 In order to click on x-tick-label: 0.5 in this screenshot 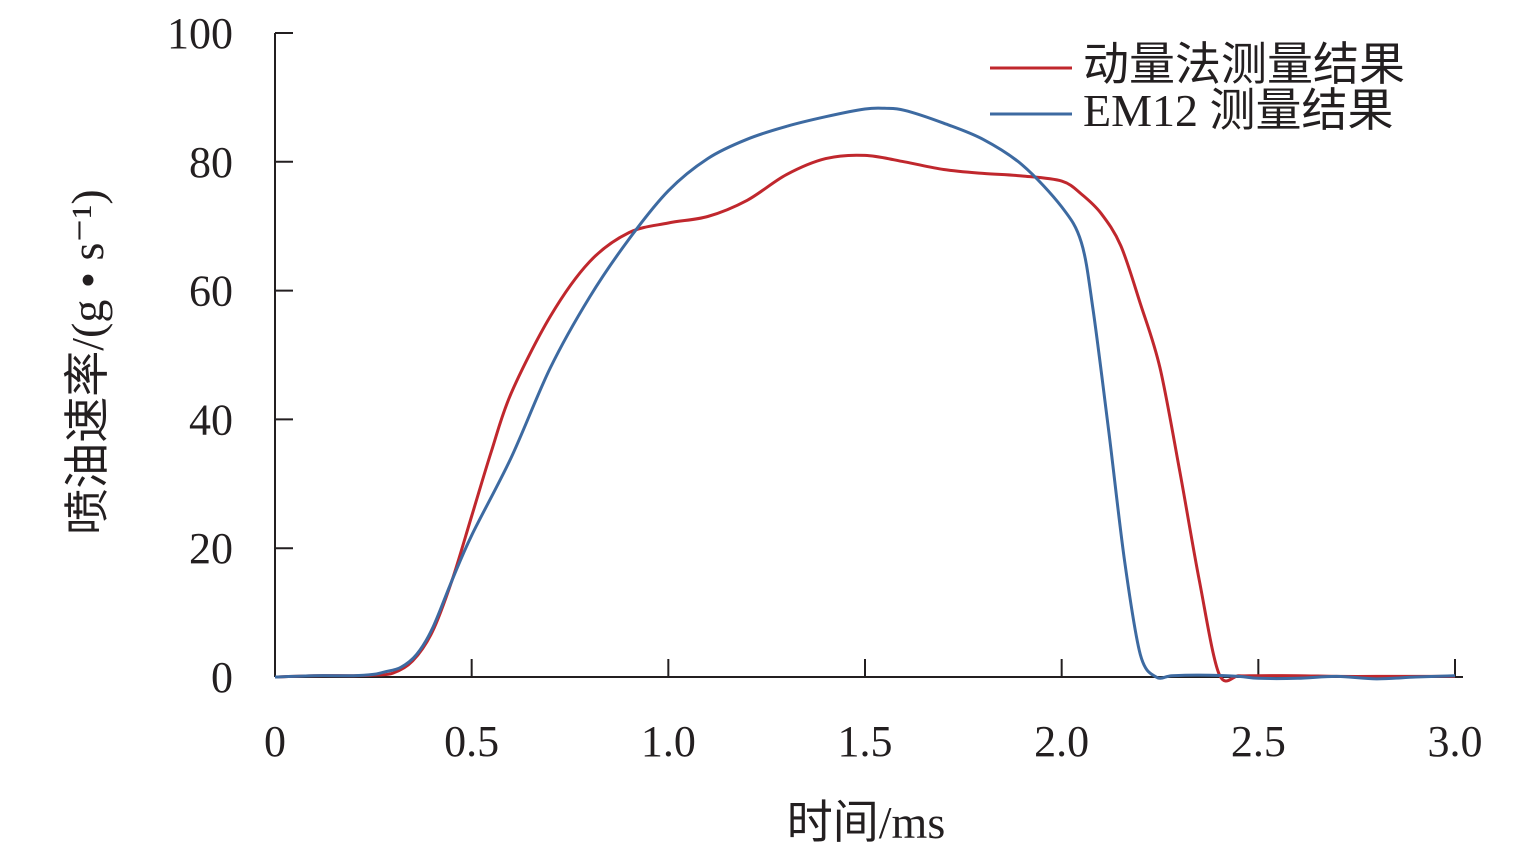, I will do `click(471, 741)`.